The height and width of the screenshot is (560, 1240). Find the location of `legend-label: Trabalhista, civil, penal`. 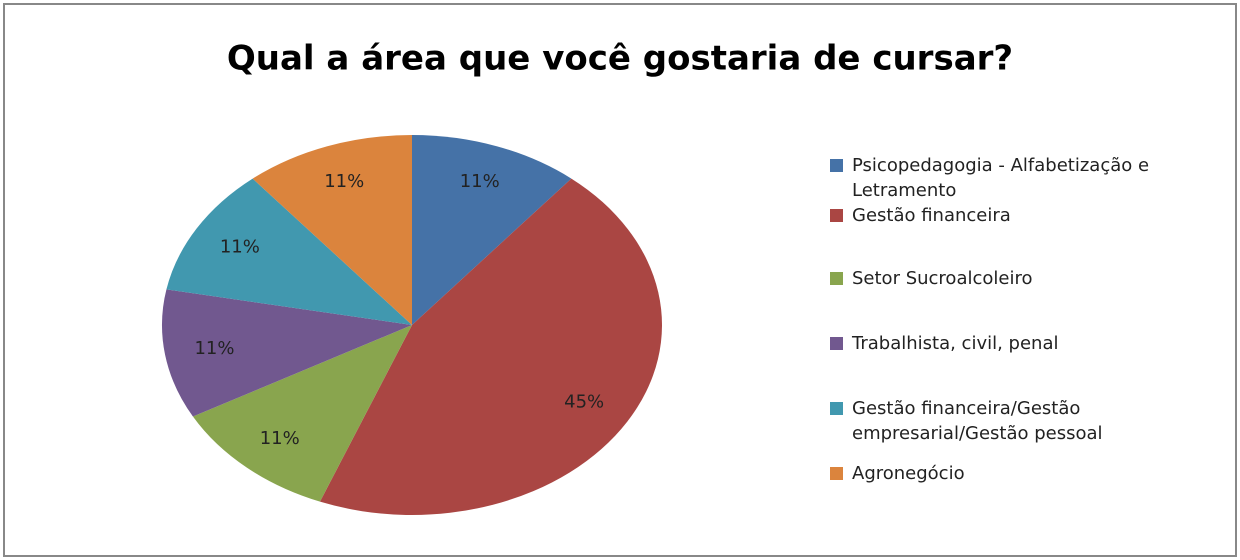

legend-label: Trabalhista, civil, penal is located at coordinates (955, 343).